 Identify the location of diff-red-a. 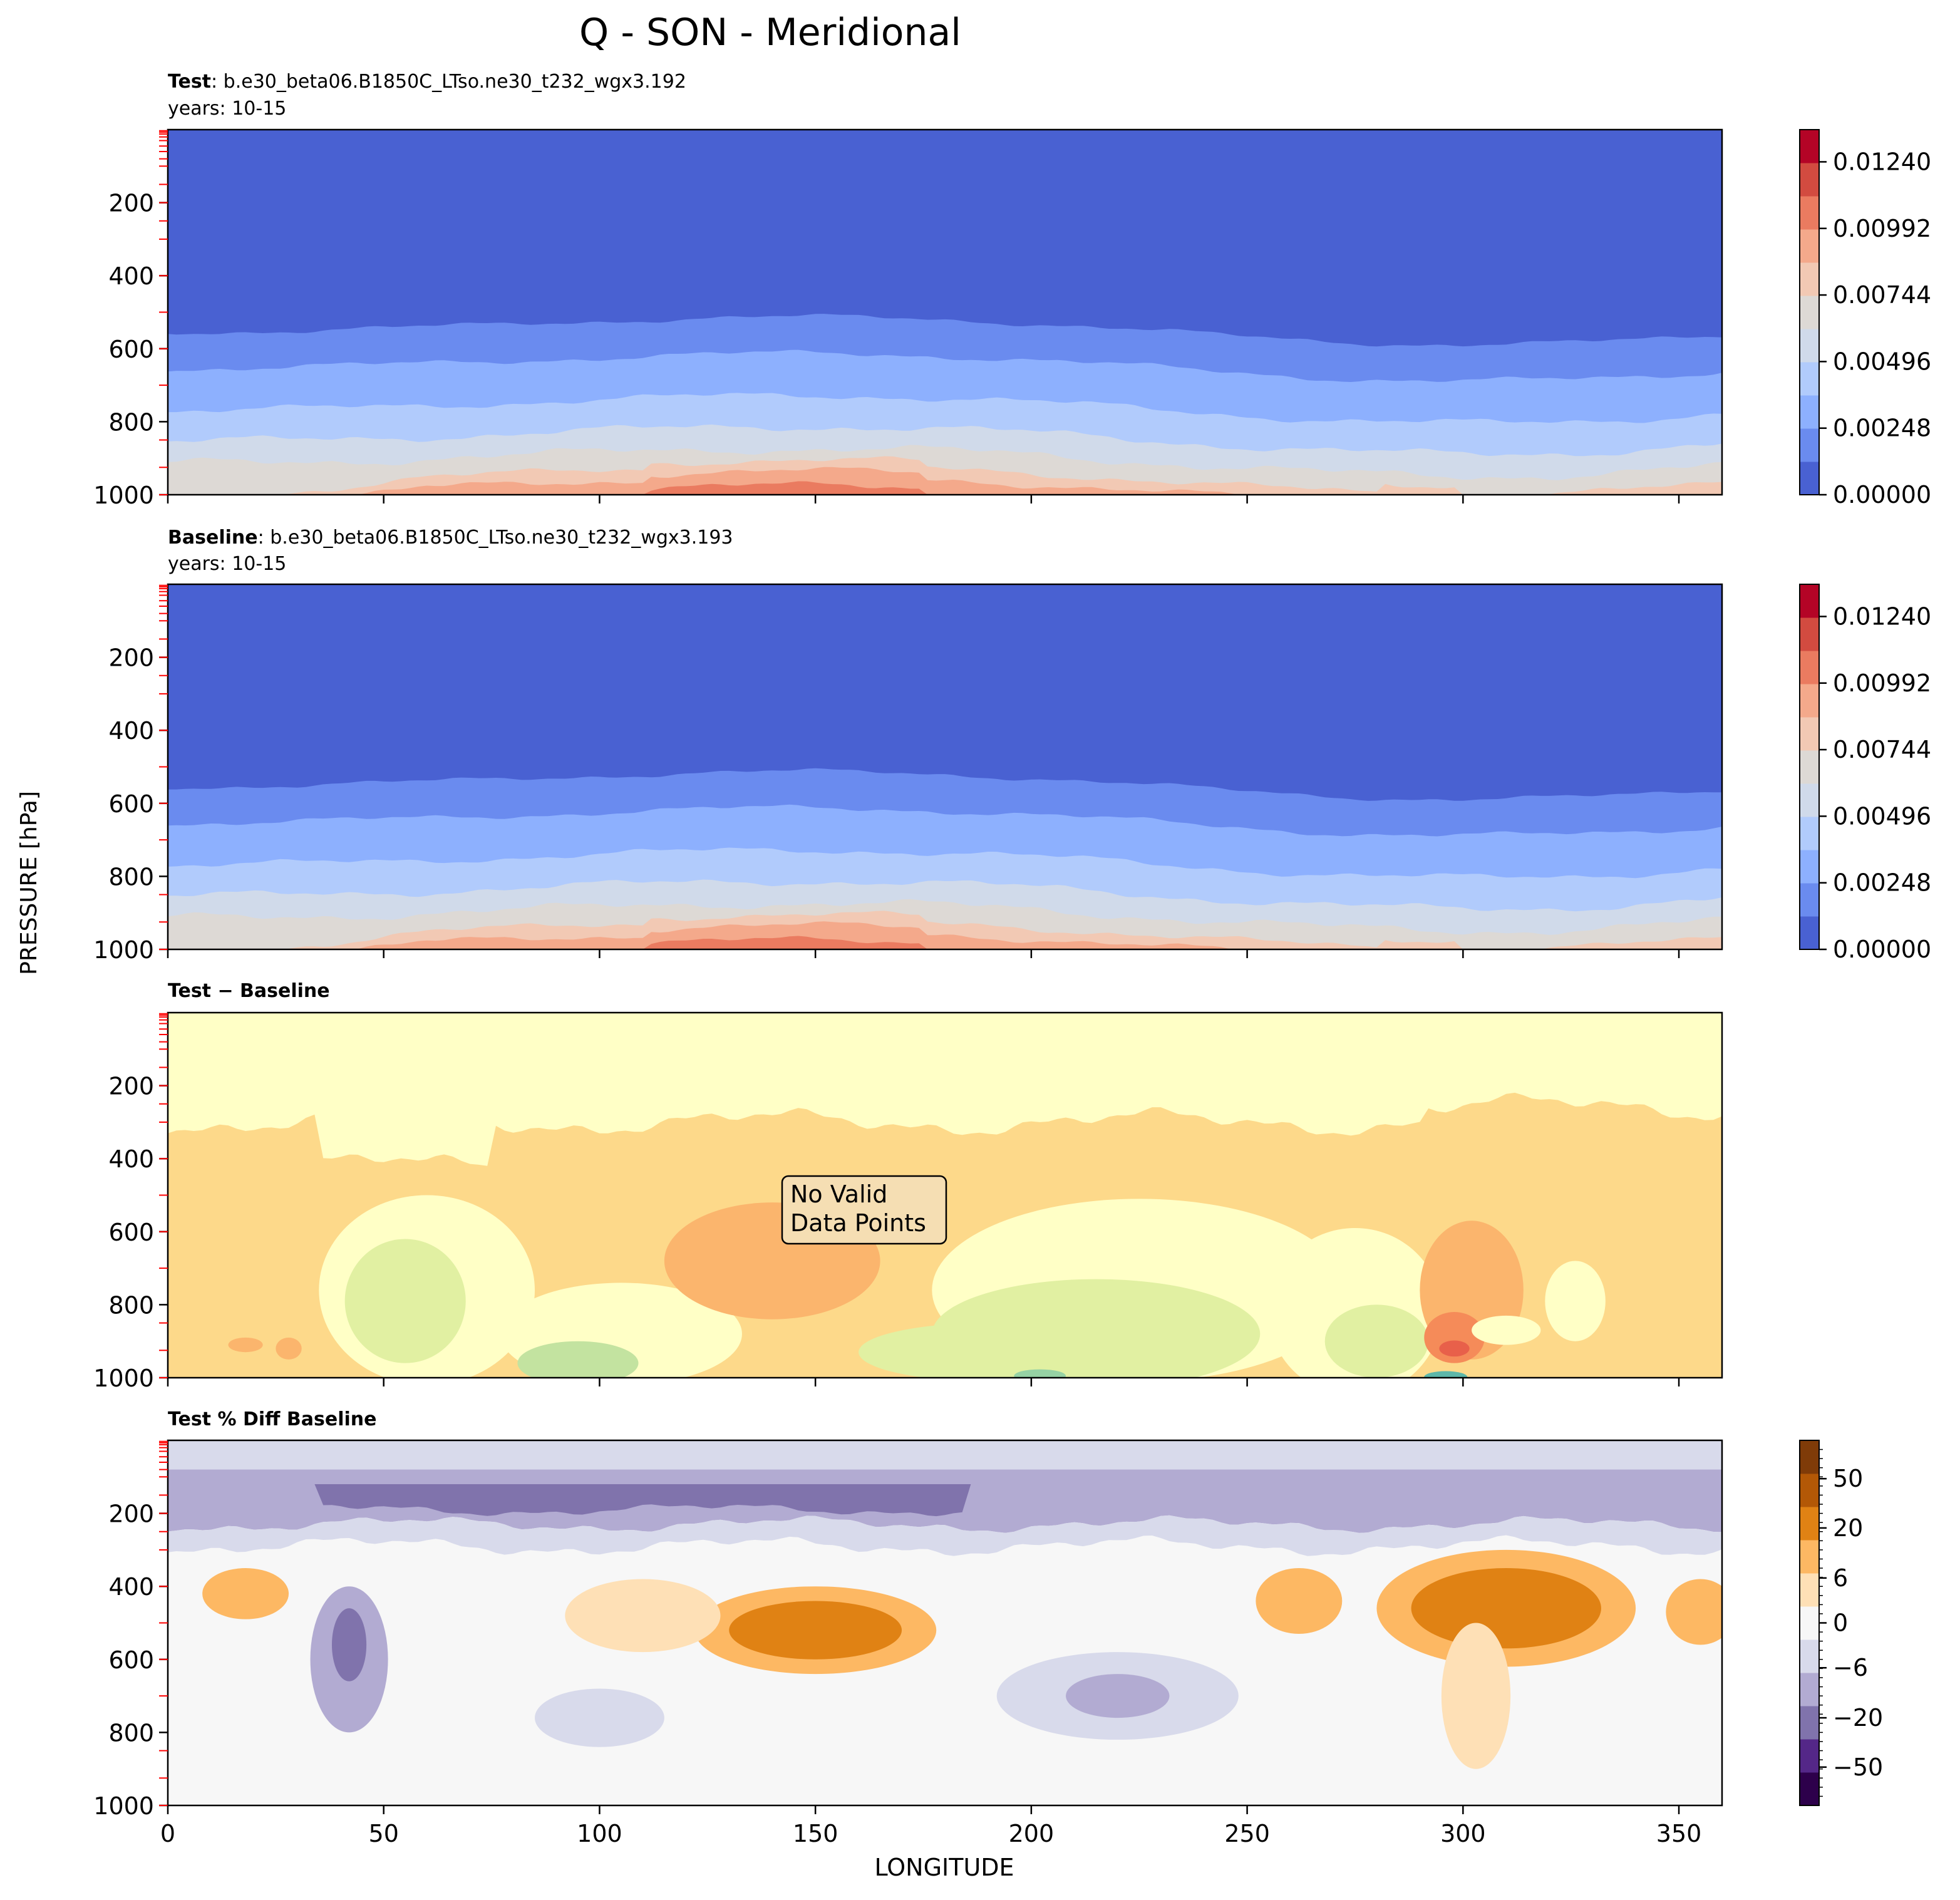
(1454, 1337).